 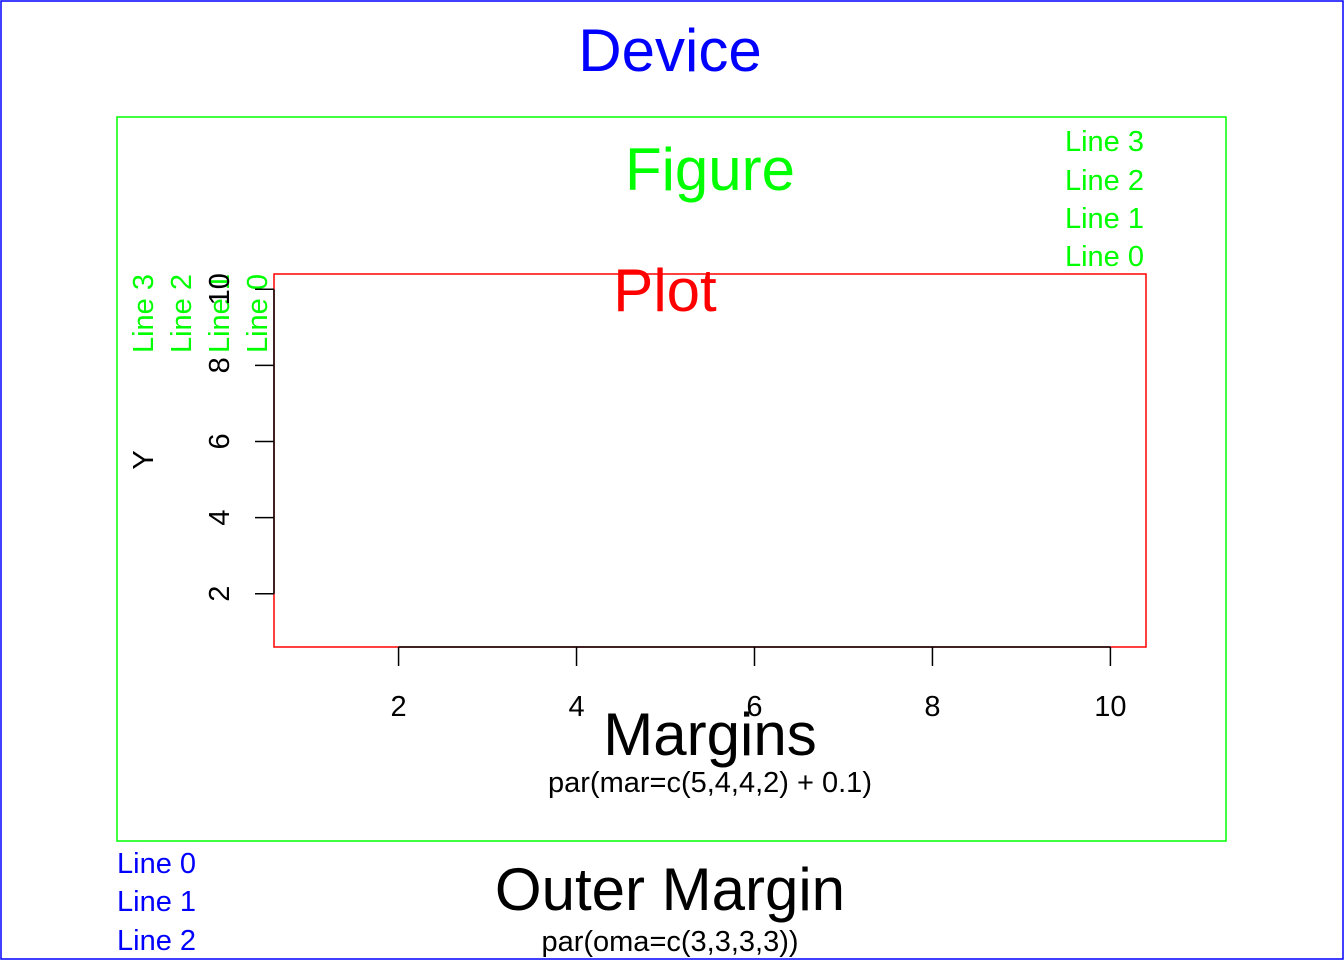 I want to click on y-tick-label: 10, so click(x=220, y=289).